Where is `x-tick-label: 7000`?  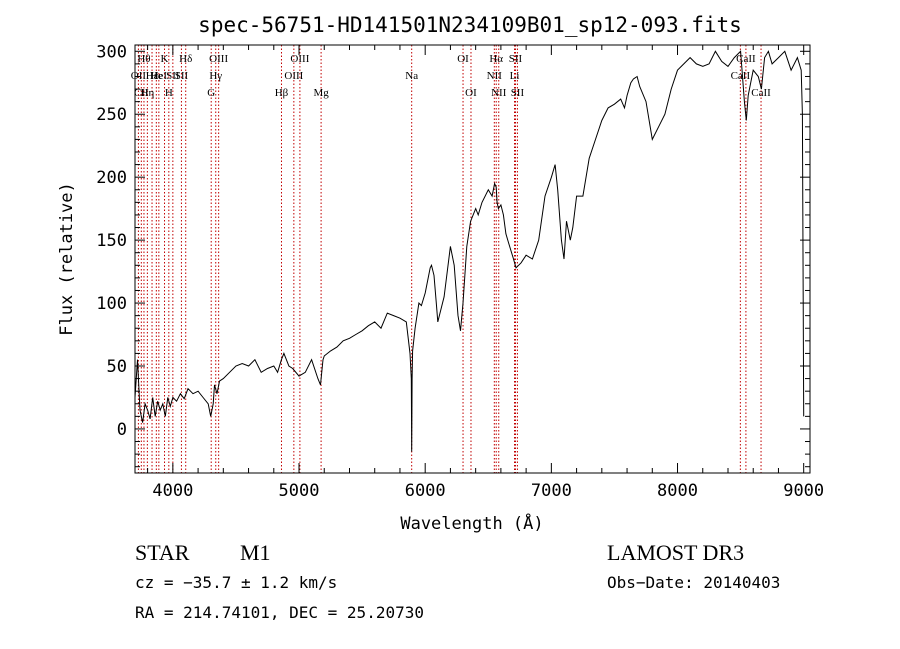
x-tick-label: 7000 is located at coordinates (551, 491).